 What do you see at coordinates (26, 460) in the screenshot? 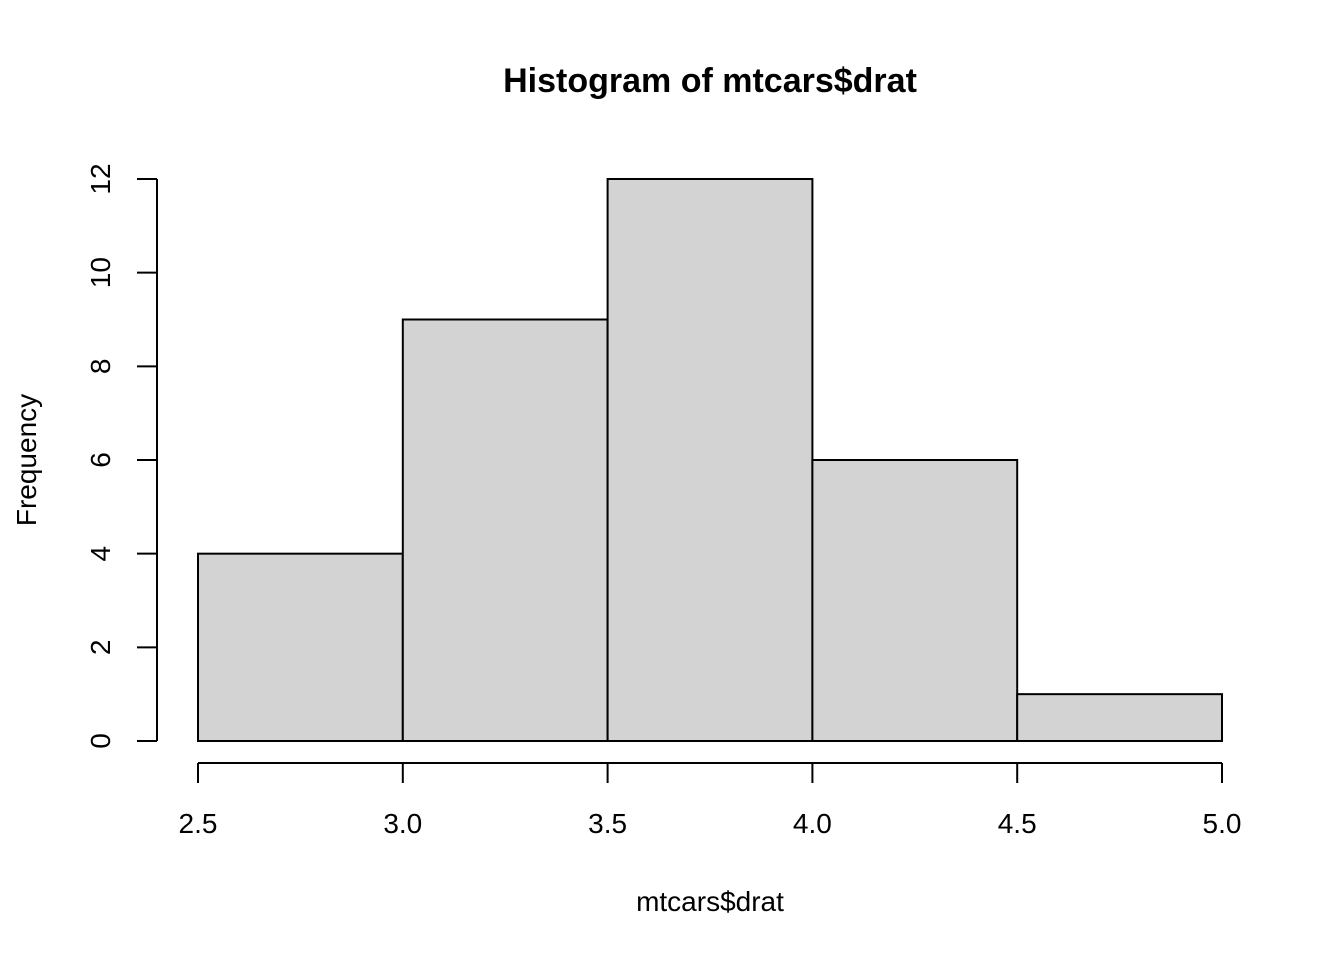
I see `y-axis-label: Frequency` at bounding box center [26, 460].